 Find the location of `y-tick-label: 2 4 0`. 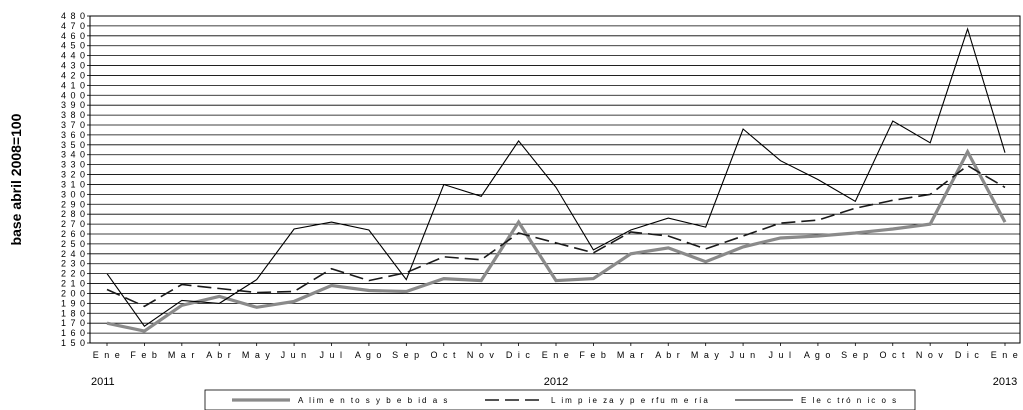

y-tick-label: 2 4 0 is located at coordinates (73, 254).